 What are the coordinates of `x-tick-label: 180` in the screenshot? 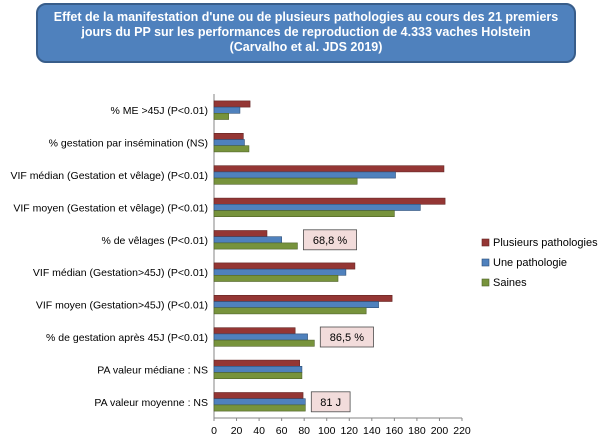 It's located at (417, 431).